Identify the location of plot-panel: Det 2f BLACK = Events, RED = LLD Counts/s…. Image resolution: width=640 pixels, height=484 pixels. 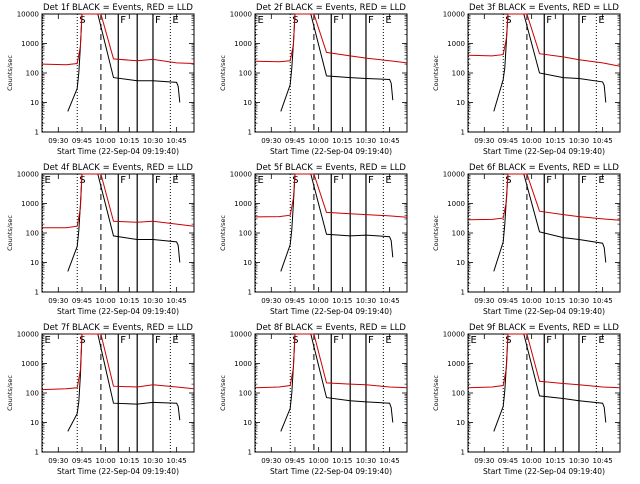
(313, 79).